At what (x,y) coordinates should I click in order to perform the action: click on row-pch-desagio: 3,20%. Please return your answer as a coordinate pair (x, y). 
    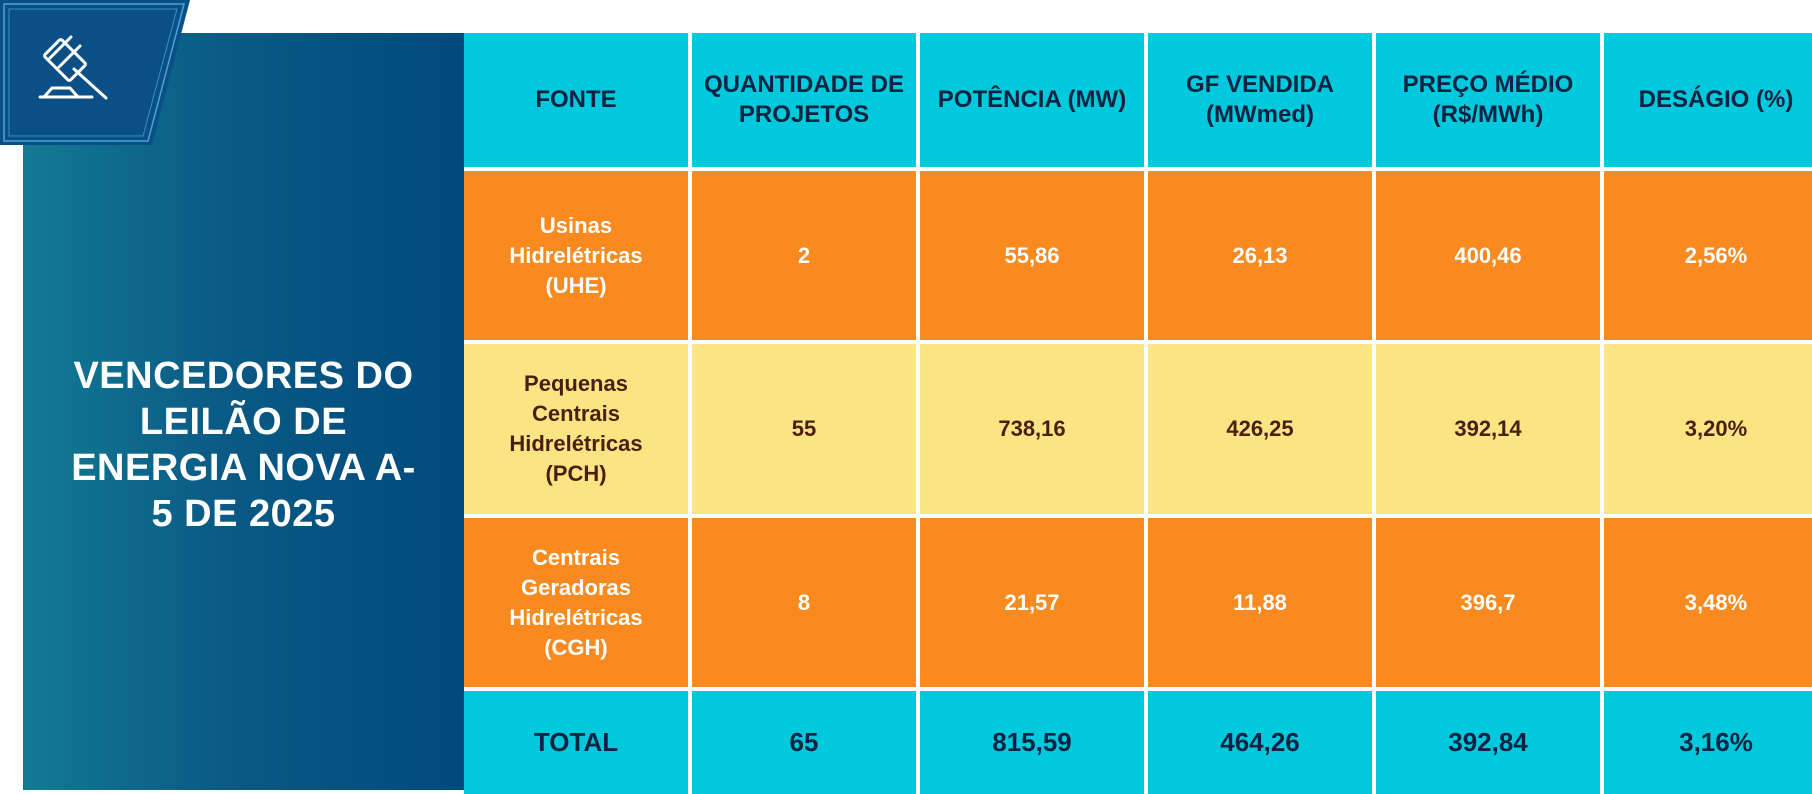
    Looking at the image, I should click on (1708, 429).